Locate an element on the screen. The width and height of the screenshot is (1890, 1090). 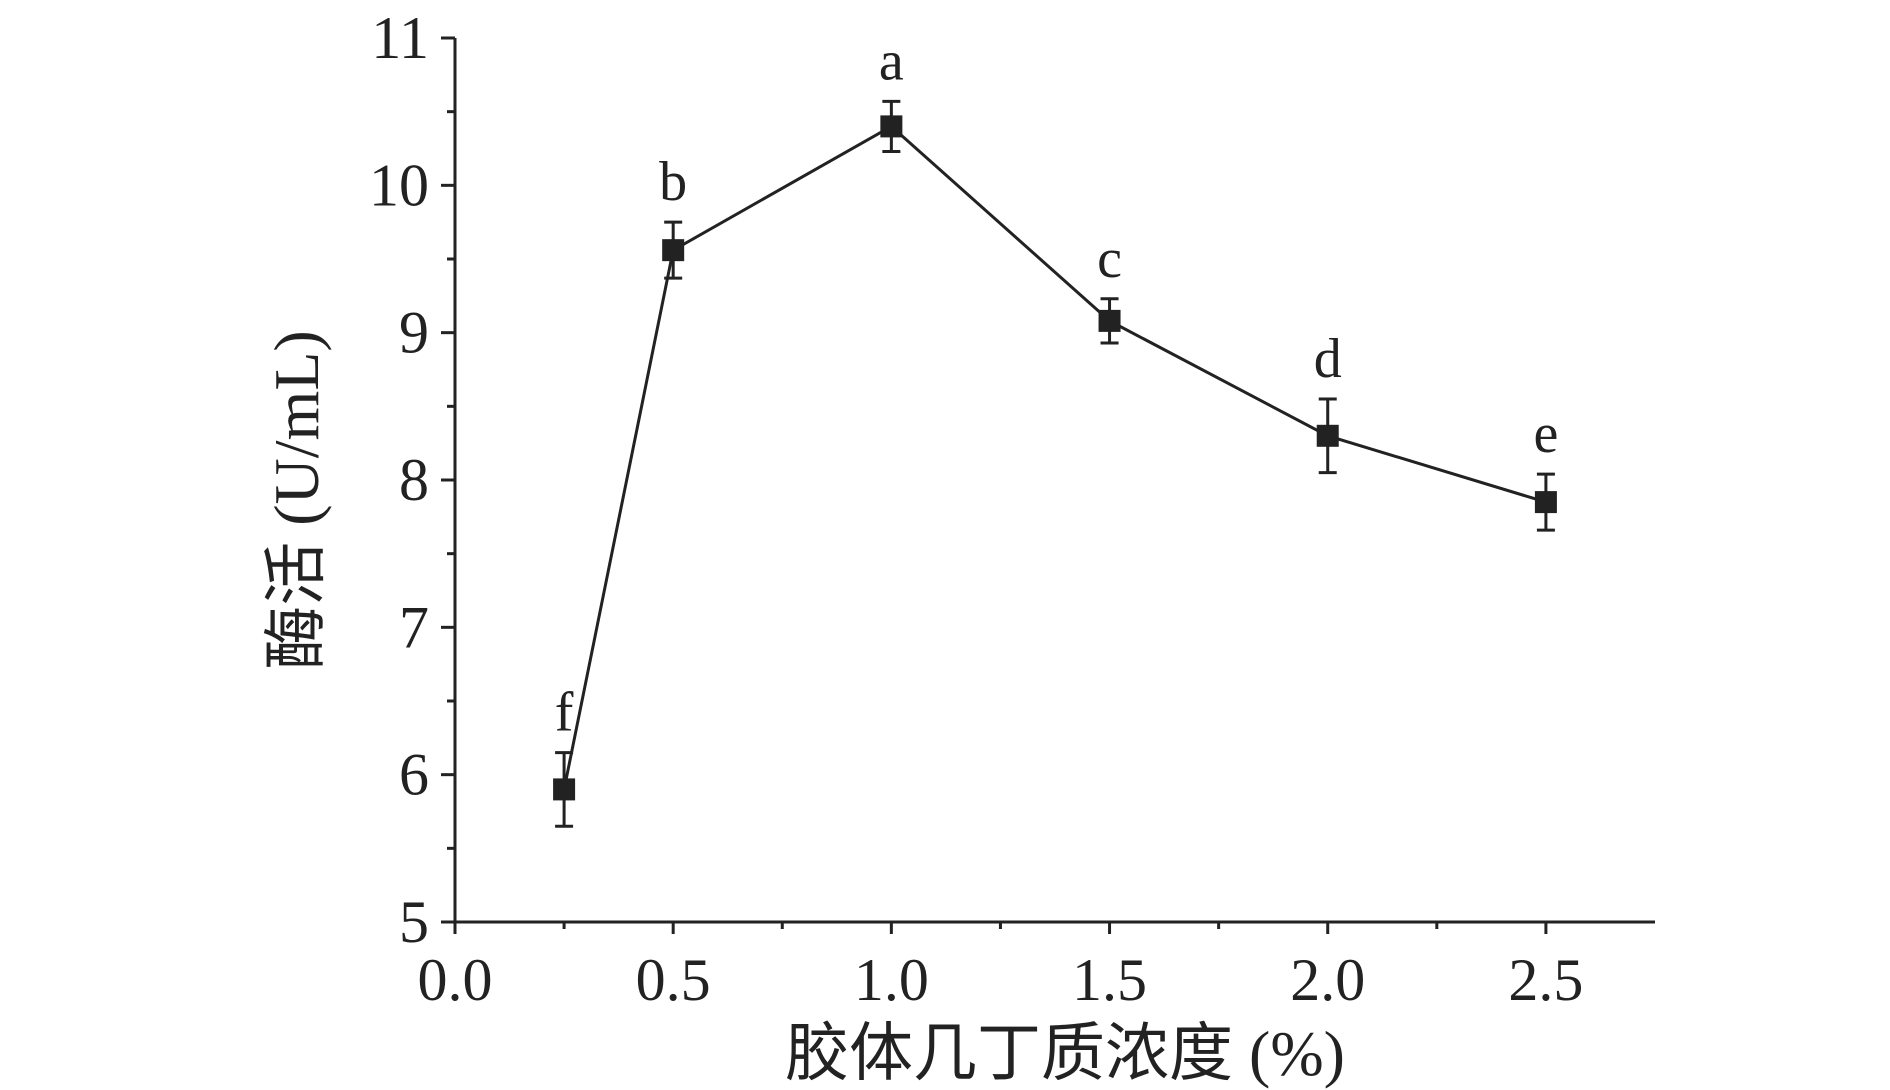
y-tick-label: 7 is located at coordinates (414, 627).